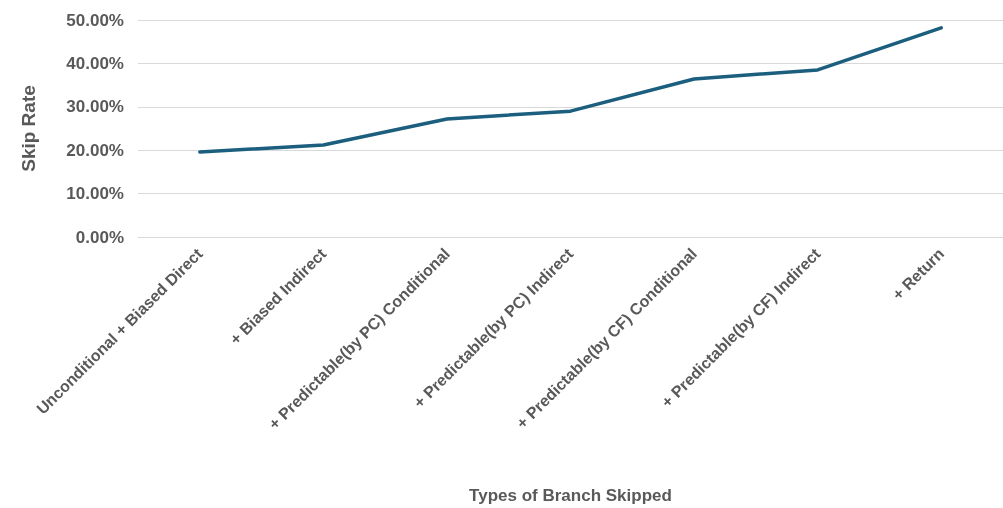 This screenshot has height=508, width=1003. I want to click on x-axis-title: Types of Branch Skipped, so click(570, 495).